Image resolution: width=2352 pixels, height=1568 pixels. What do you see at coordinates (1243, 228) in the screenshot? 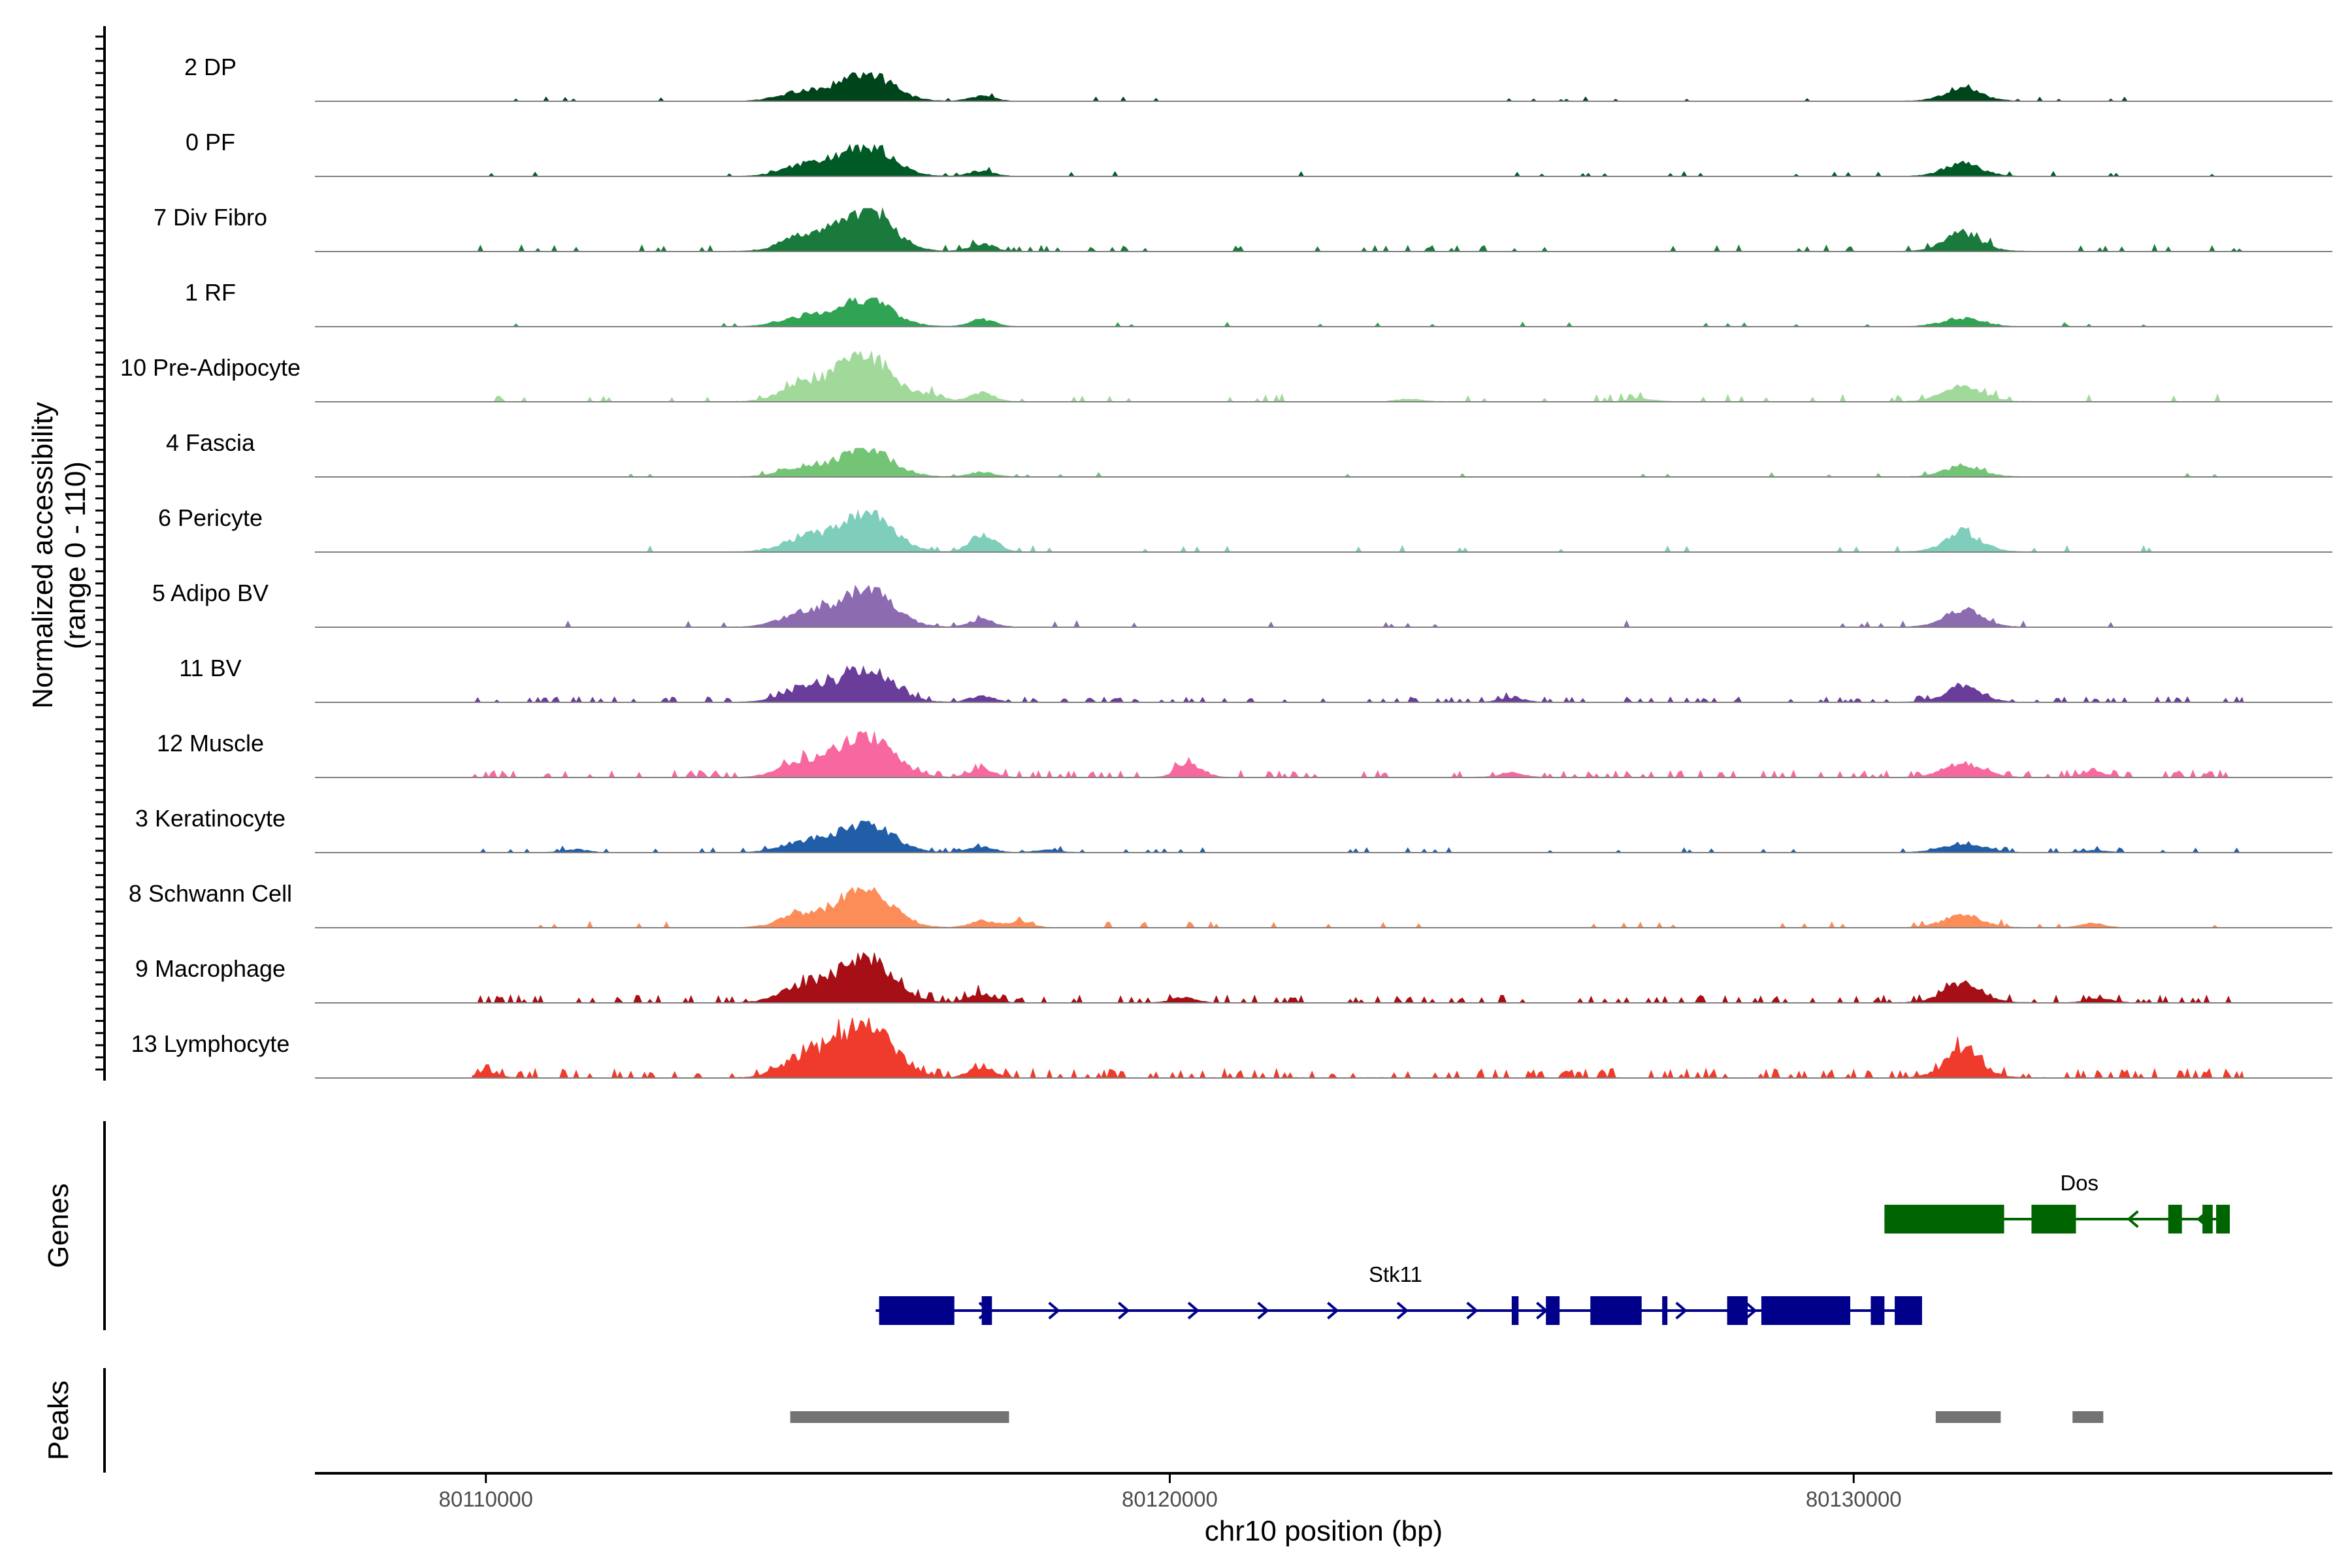
I see `coverage-track: 7 Div Fibro` at bounding box center [1243, 228].